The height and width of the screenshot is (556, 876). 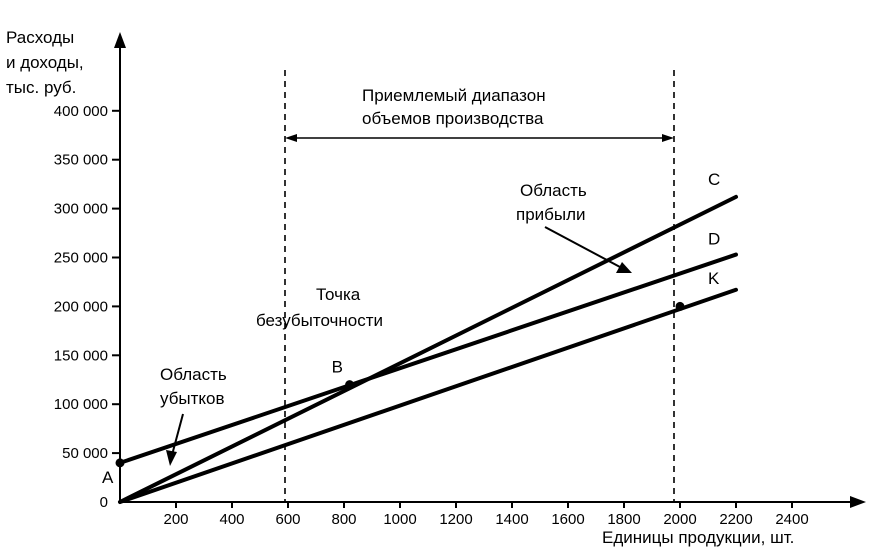 What do you see at coordinates (679, 519) in the screenshot?
I see `x-tick-label: 2000` at bounding box center [679, 519].